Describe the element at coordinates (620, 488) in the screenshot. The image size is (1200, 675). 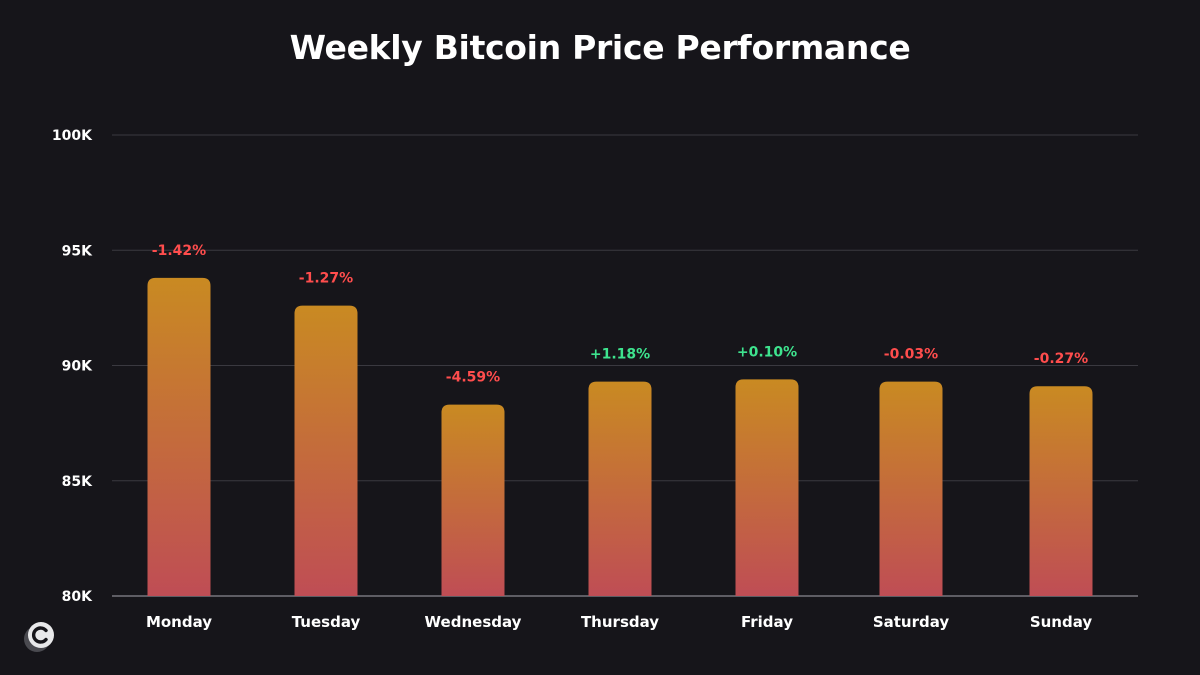
I see `bar-thursday` at that location.